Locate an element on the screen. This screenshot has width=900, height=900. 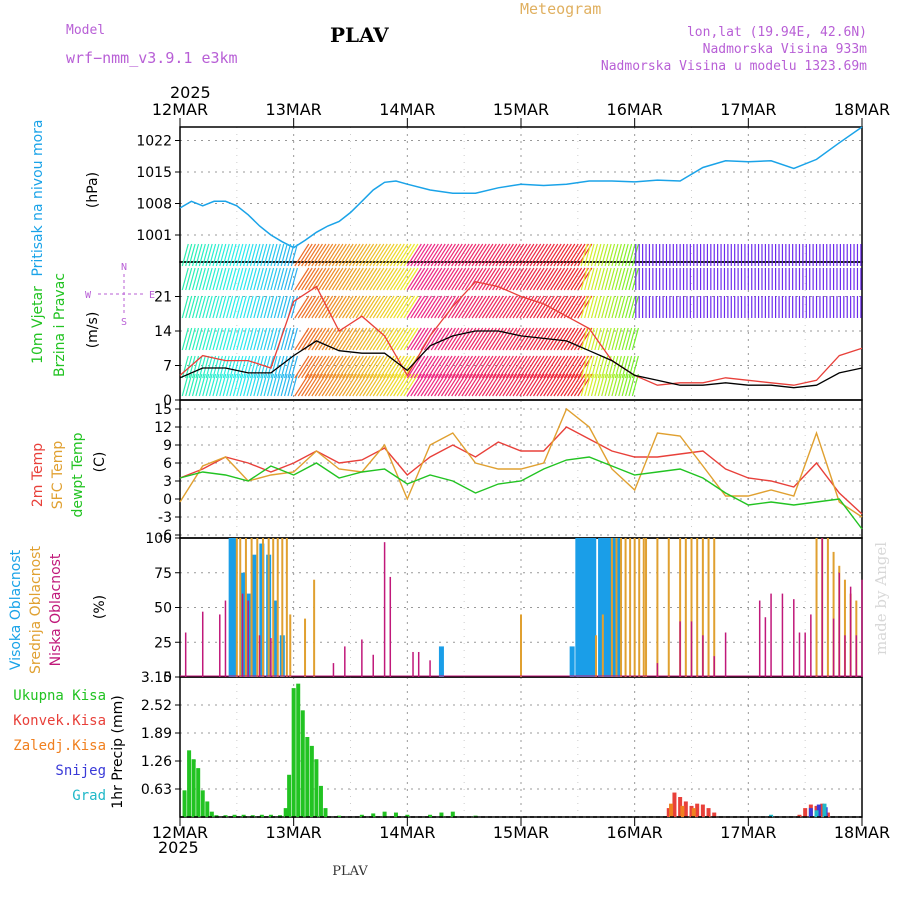
pressure-ylabel: Pritisak na nivou mora is located at coordinates (38, 197).